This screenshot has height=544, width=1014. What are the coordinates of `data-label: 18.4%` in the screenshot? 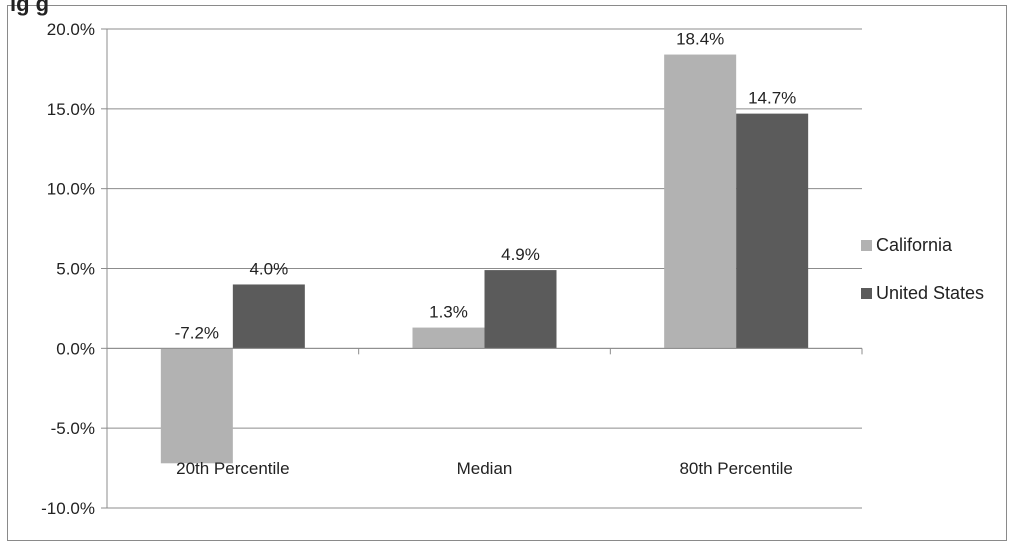 It's located at (700, 39).